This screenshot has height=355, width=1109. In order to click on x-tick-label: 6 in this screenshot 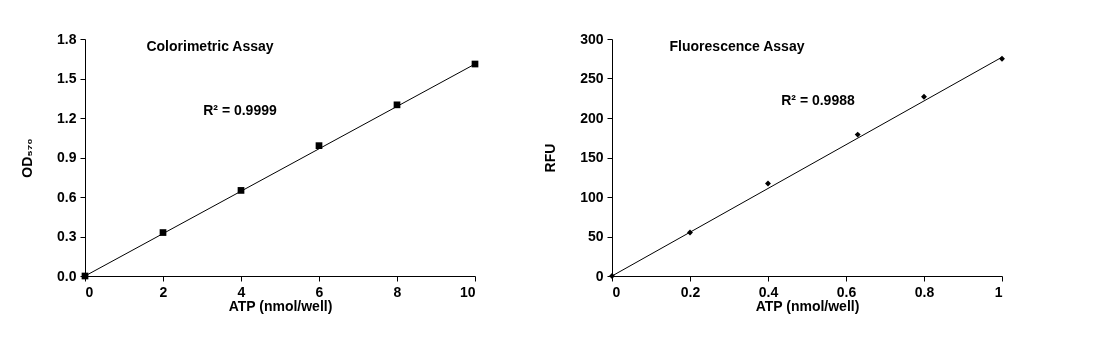, I will do `click(319, 291)`.